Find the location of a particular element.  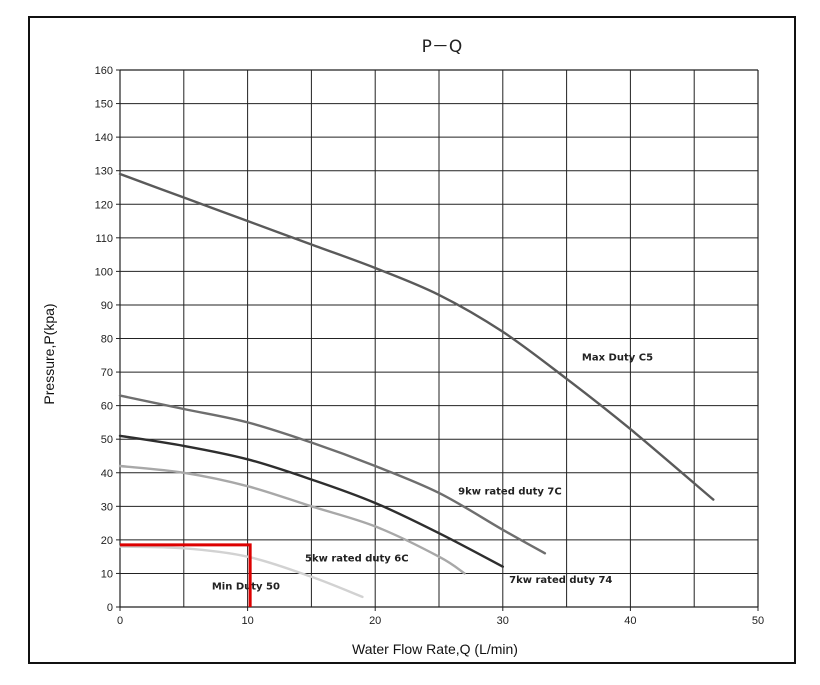

y-tick-label: 20 is located at coordinates (107, 541).